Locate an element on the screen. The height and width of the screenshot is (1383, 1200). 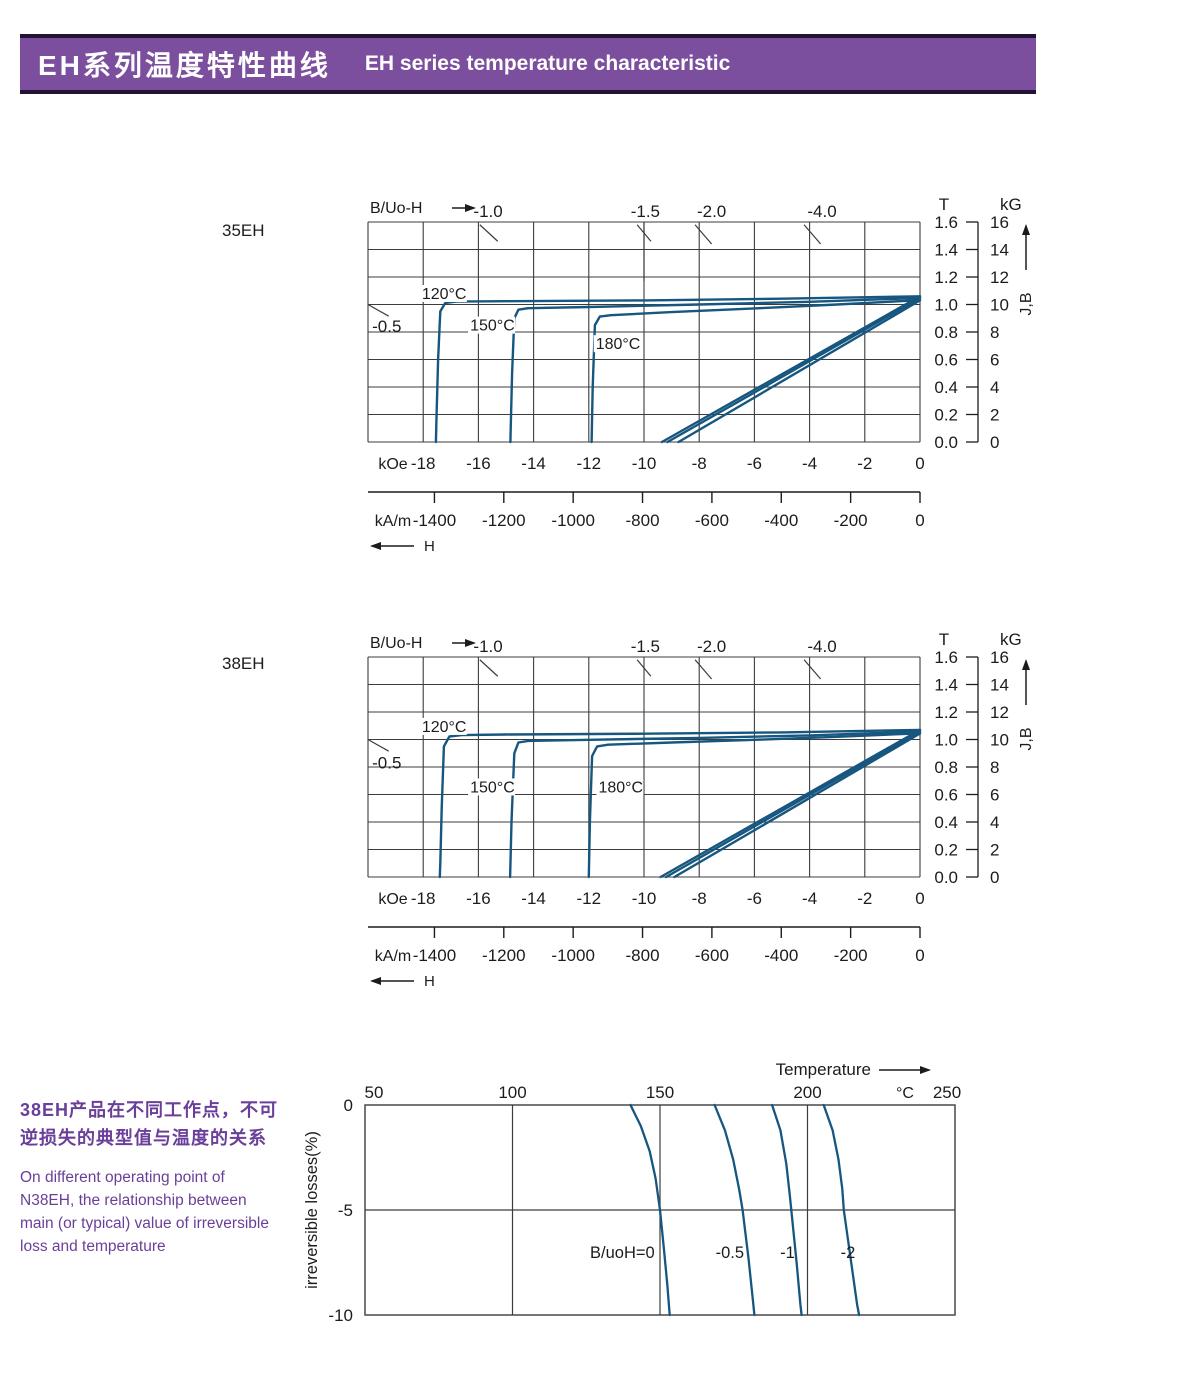
x-tick-secondary: -400 is located at coordinates (781, 955).